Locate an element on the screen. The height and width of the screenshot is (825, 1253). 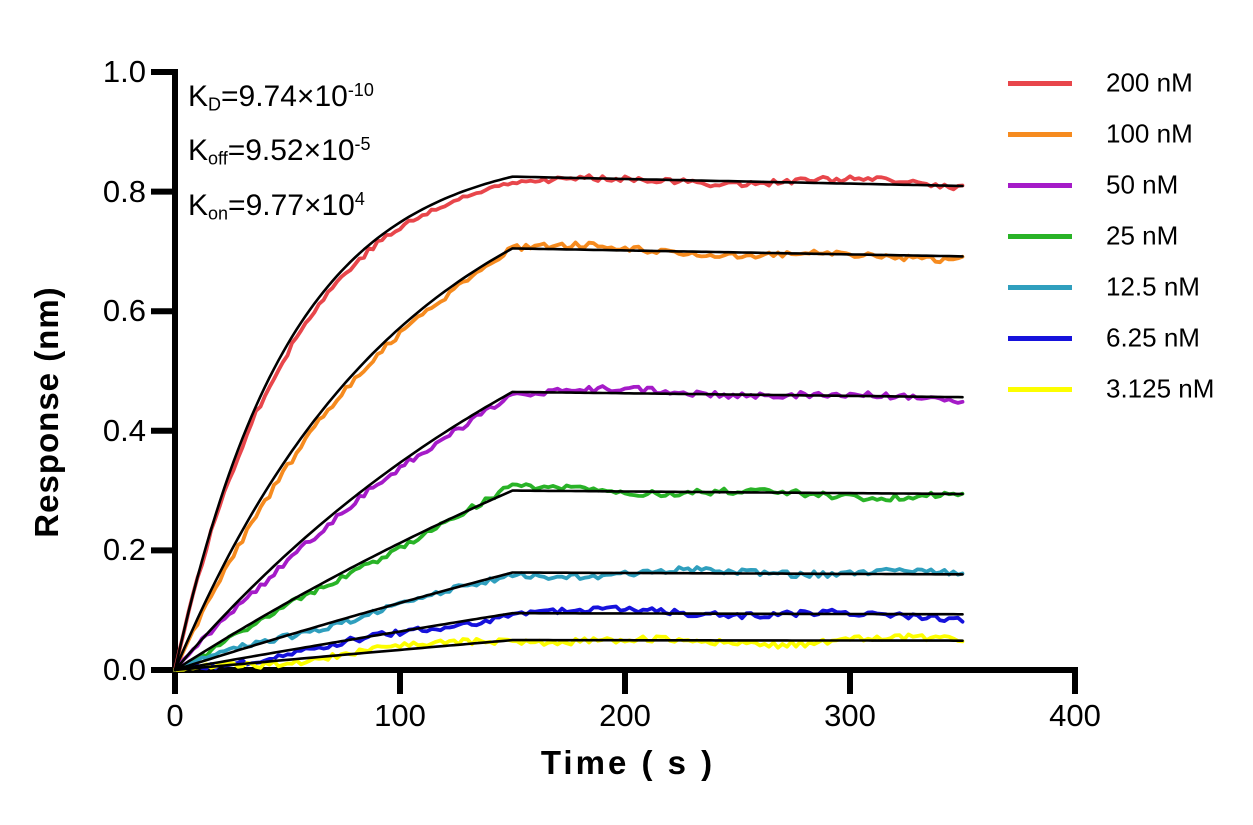
kd-annotation: KD=9.74×10-10 is located at coordinates (281, 97).